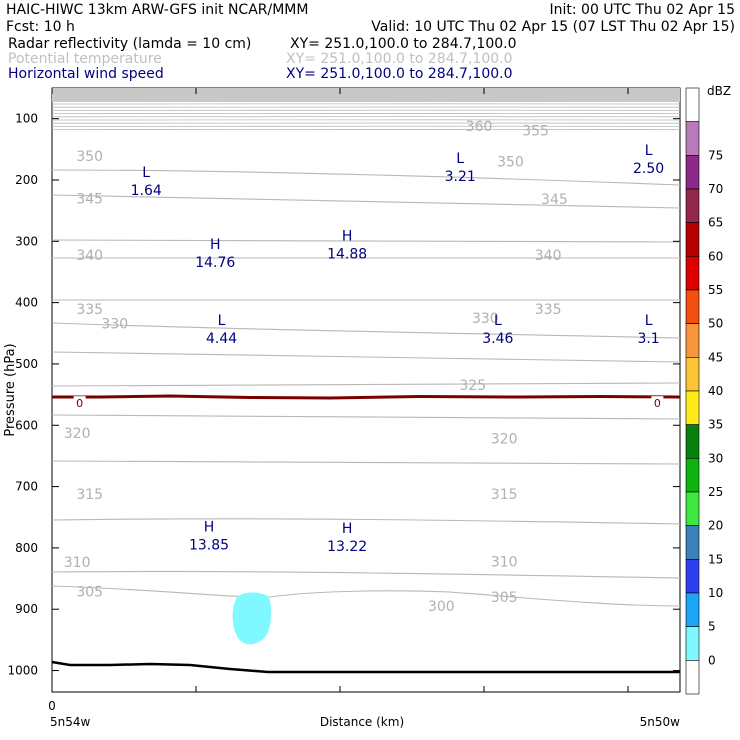  I want to click on y-tick-label: 100, so click(26, 119).